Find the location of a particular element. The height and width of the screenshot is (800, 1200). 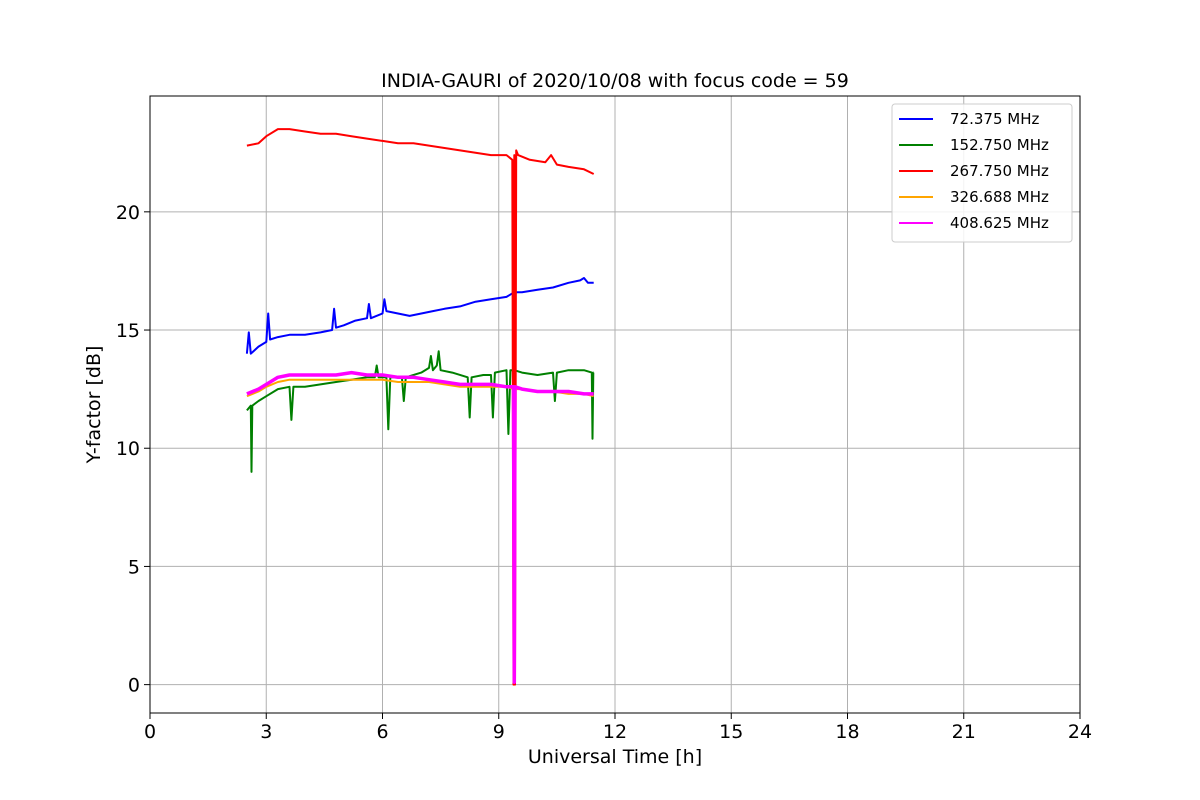

y-tick-label: 20 is located at coordinates (128, 213).